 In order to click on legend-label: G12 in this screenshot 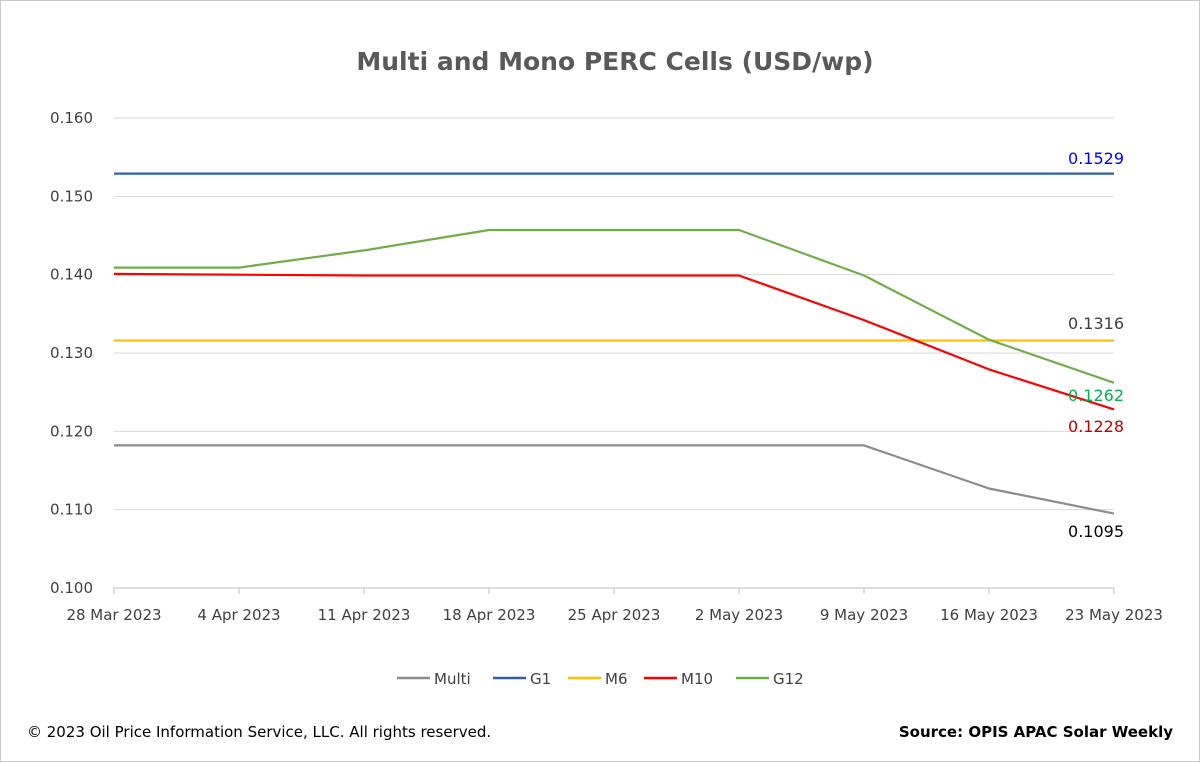, I will do `click(788, 679)`.